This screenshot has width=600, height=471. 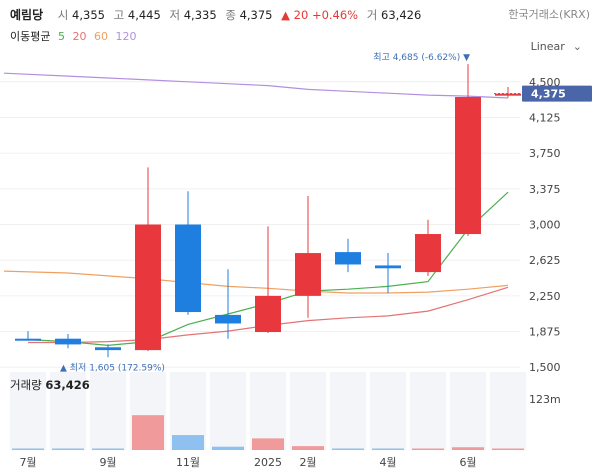 I want to click on moving-average-legend: 이동평균 5 20 60 120, so click(x=75, y=36).